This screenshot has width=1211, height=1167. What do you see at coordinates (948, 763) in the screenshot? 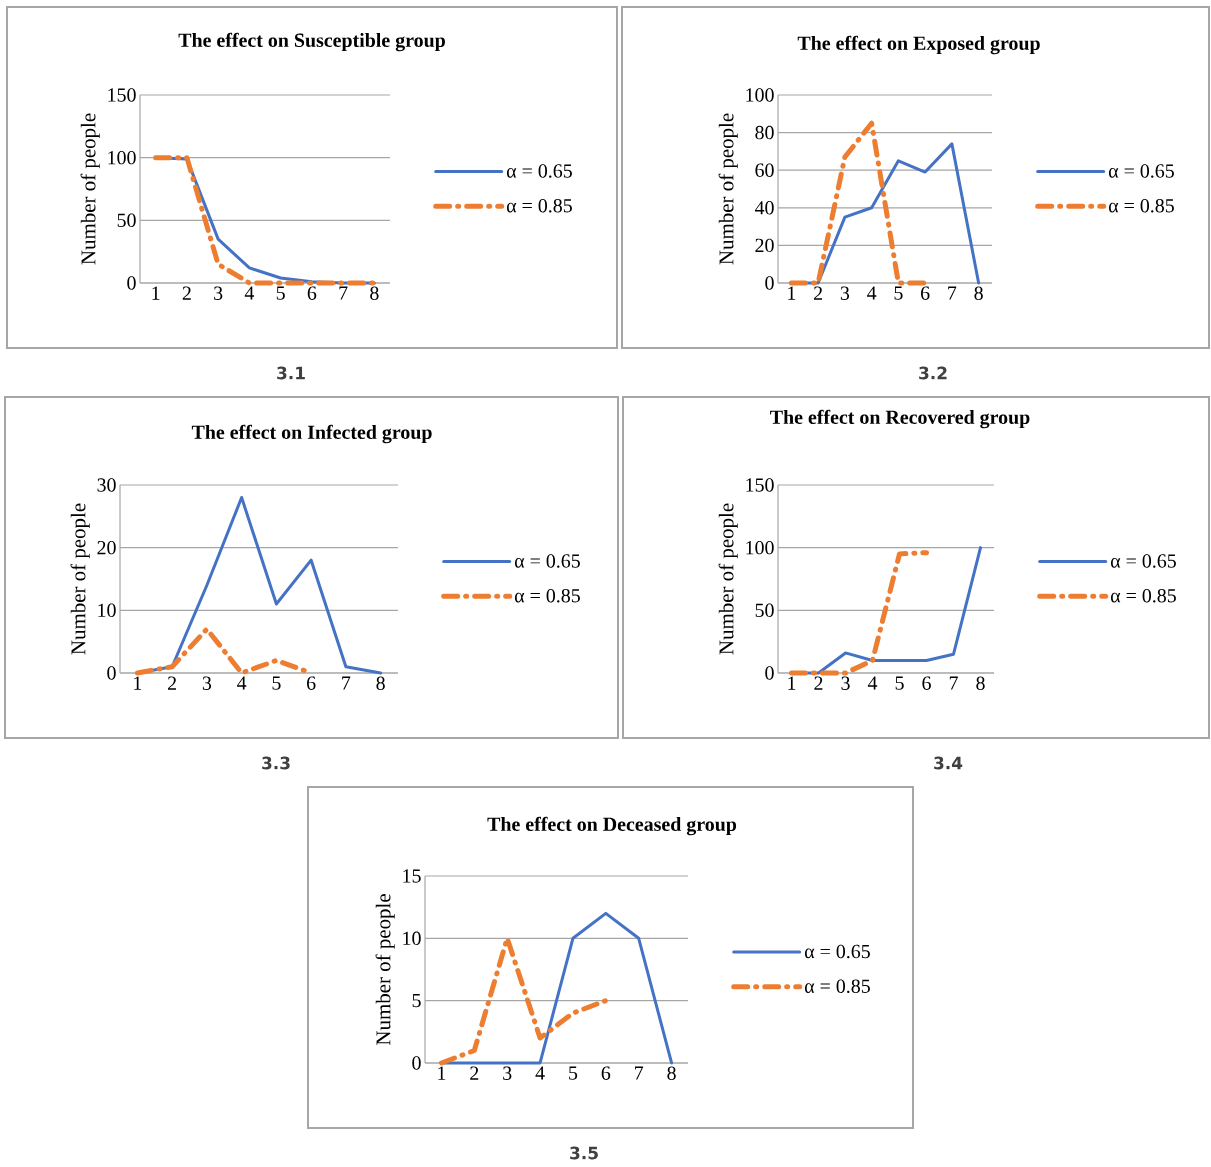
I see `text: 3.4` at bounding box center [948, 763].